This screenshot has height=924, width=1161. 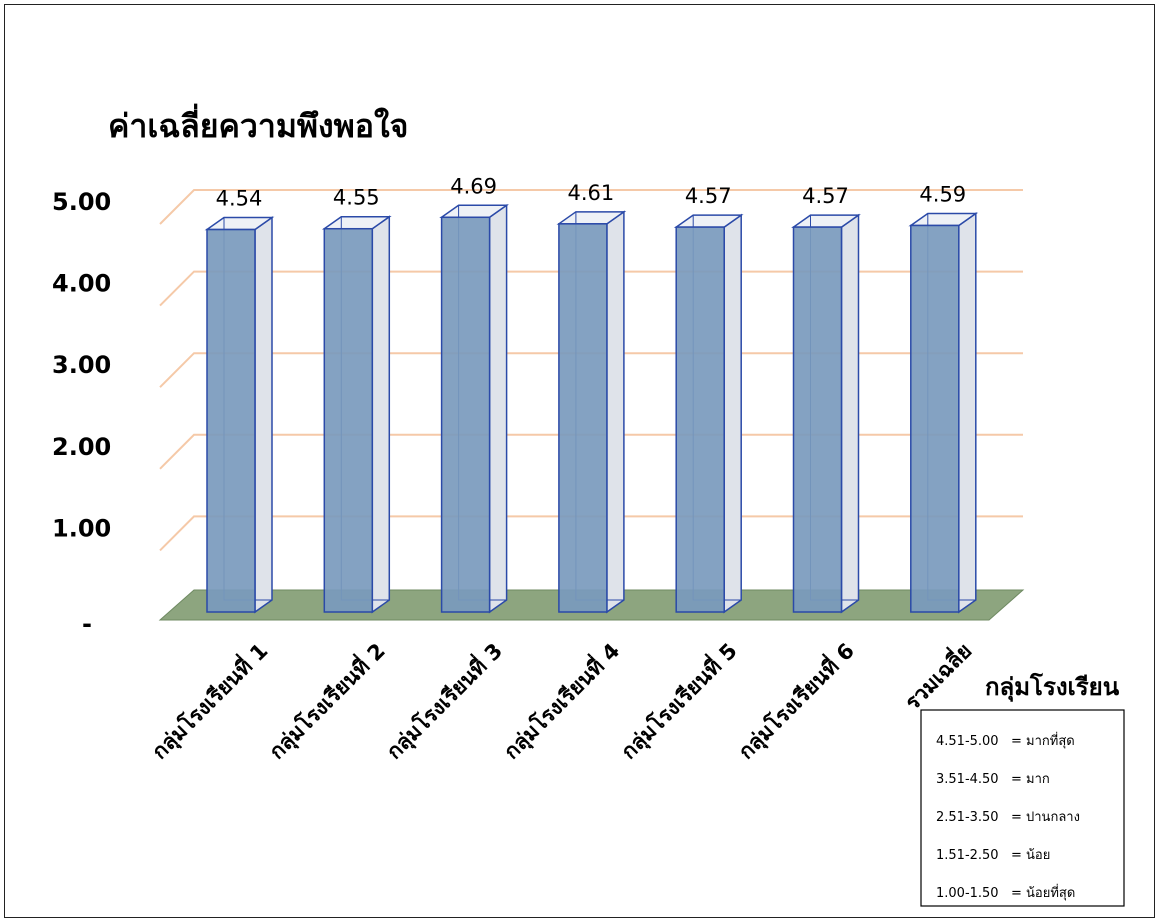 I want to click on x-tick-label: รวมเฉลี่ย, so click(x=936, y=675).